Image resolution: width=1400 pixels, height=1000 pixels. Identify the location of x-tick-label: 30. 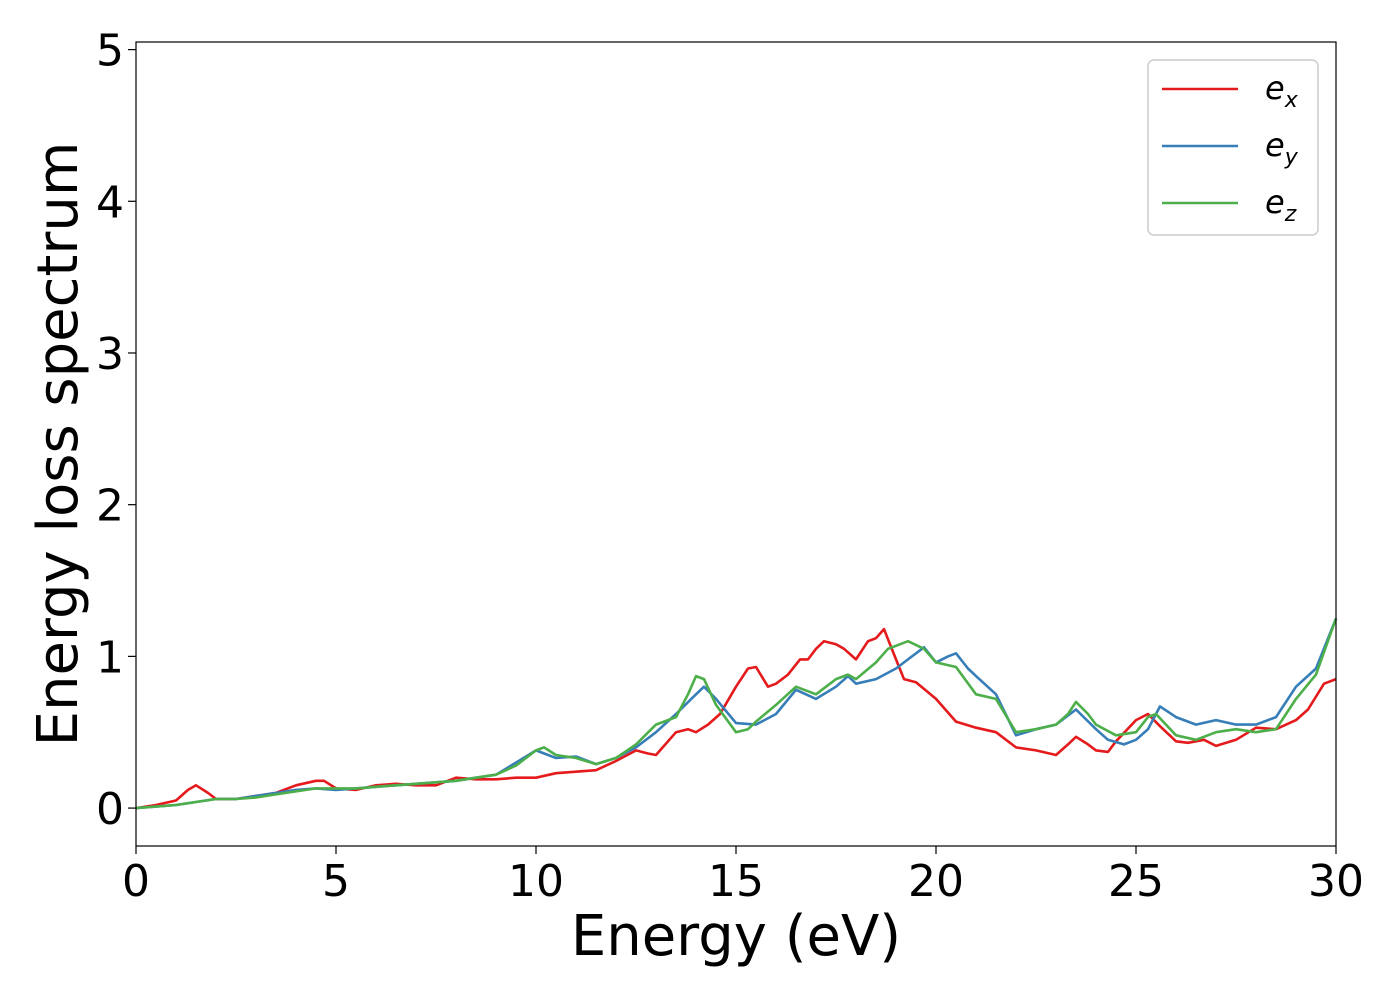
(1336, 881).